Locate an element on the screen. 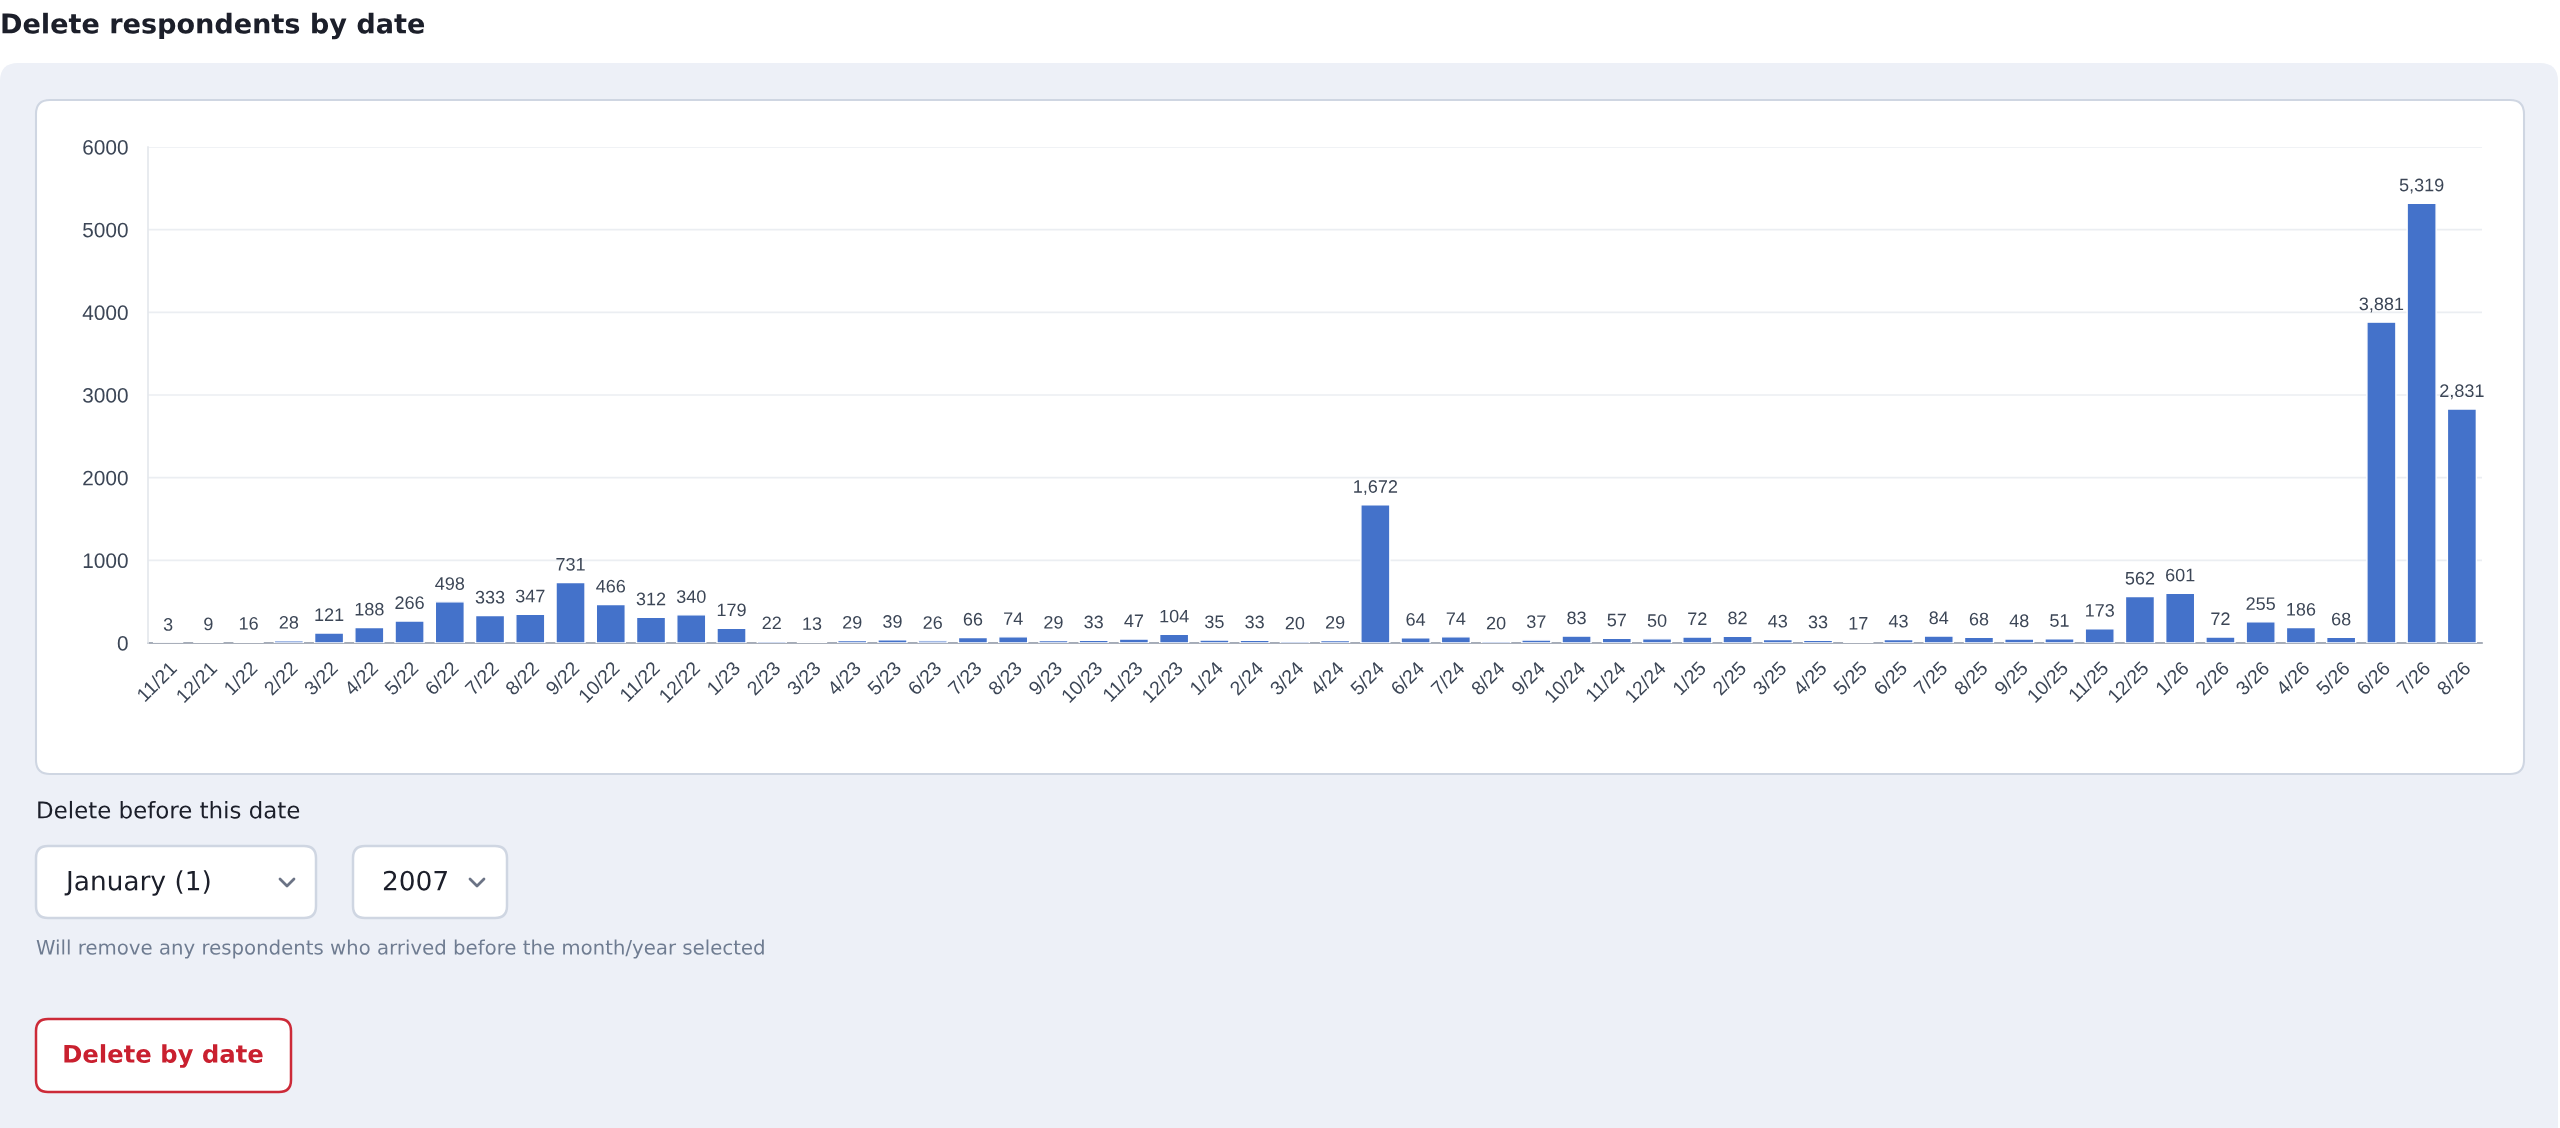  data-label: 104 is located at coordinates (1174, 616).